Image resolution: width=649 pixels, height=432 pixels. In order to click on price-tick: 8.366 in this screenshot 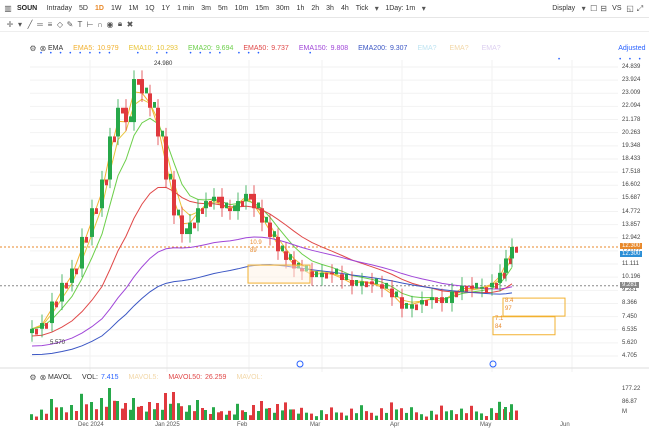, I will do `click(630, 303)`.